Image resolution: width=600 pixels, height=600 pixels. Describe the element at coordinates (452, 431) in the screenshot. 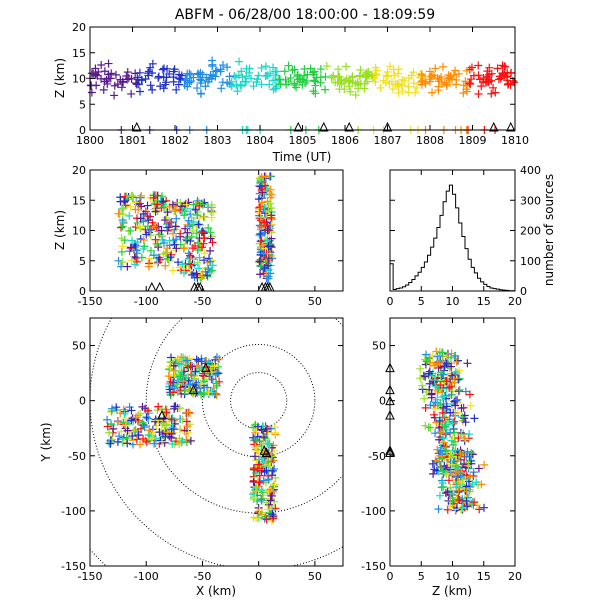

I see `z-y-sources` at that location.